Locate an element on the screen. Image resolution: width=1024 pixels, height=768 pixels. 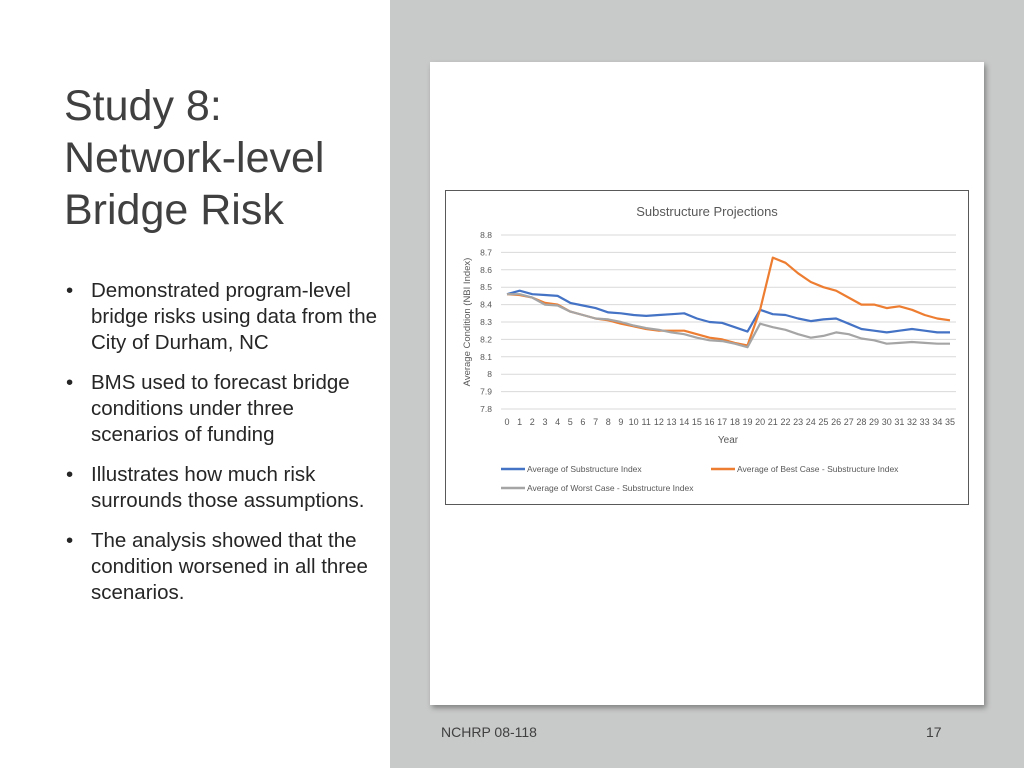
x-tick-label: 17 is located at coordinates (722, 422).